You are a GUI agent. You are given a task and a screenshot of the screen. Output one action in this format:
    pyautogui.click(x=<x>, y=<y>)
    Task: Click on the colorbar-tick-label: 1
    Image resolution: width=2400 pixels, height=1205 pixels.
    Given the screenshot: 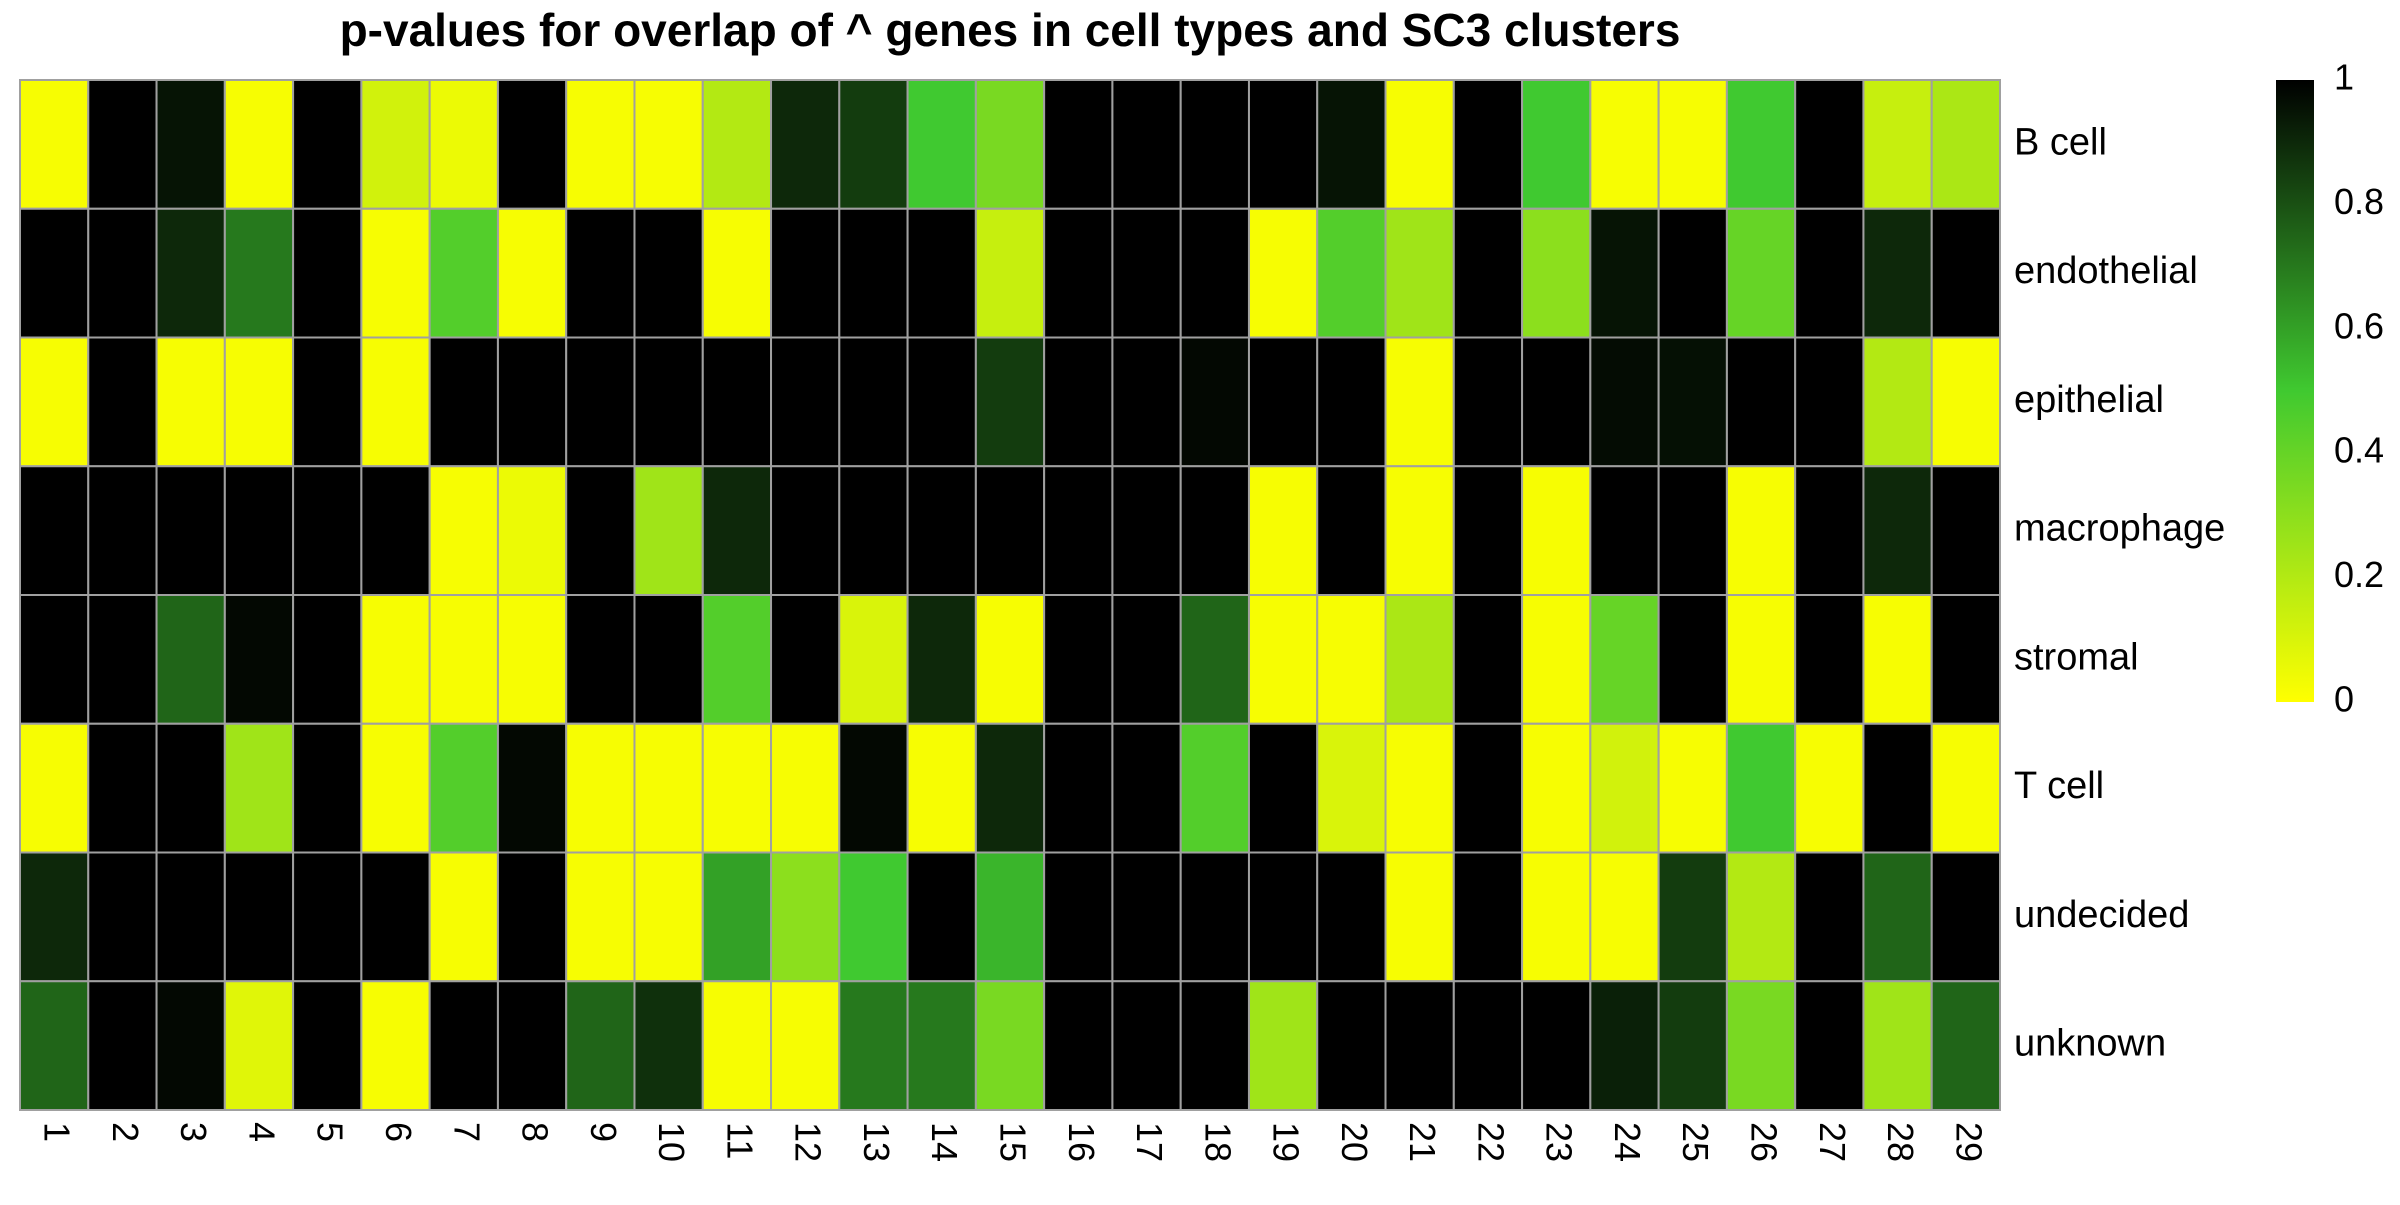 What is the action you would take?
    pyautogui.click(x=2344, y=77)
    